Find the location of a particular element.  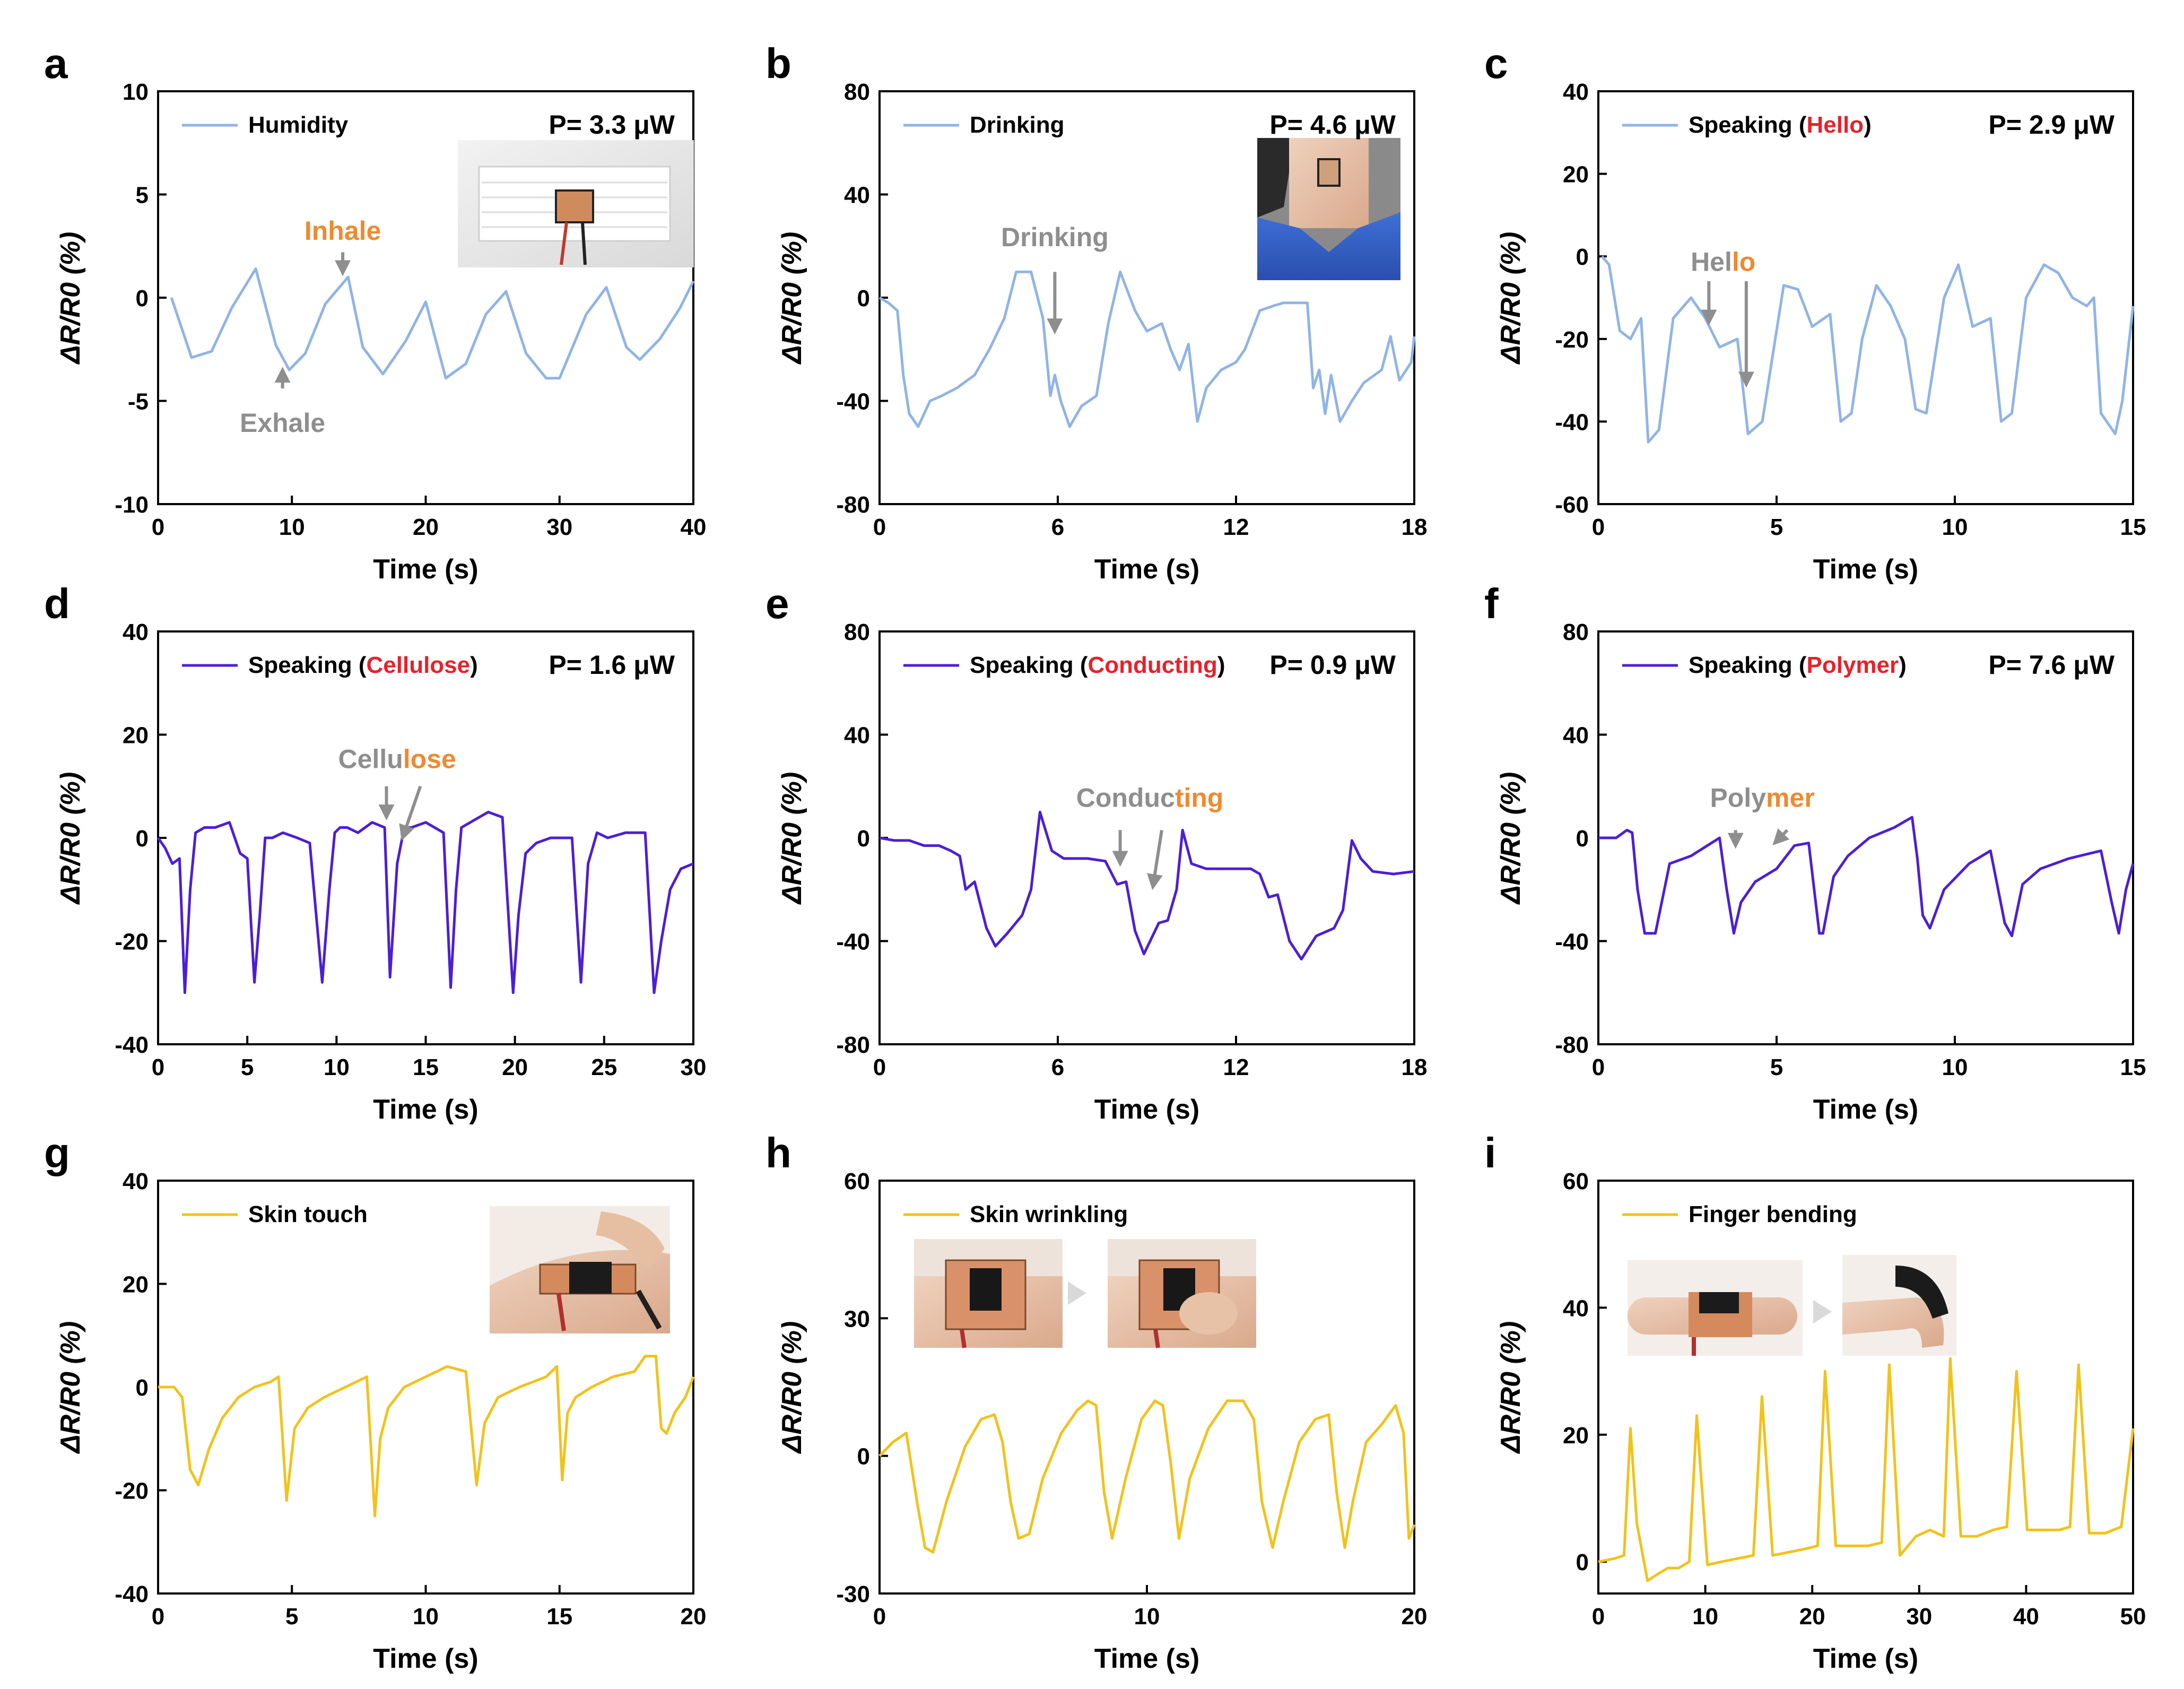

y-tick-label: -10 is located at coordinates (132, 505).